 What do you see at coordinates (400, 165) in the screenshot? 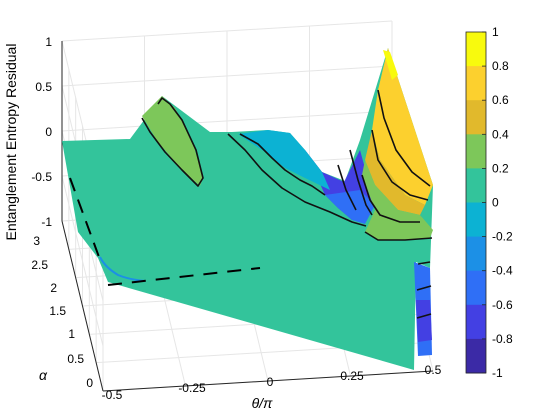
I see `contour-gold` at bounding box center [400, 165].